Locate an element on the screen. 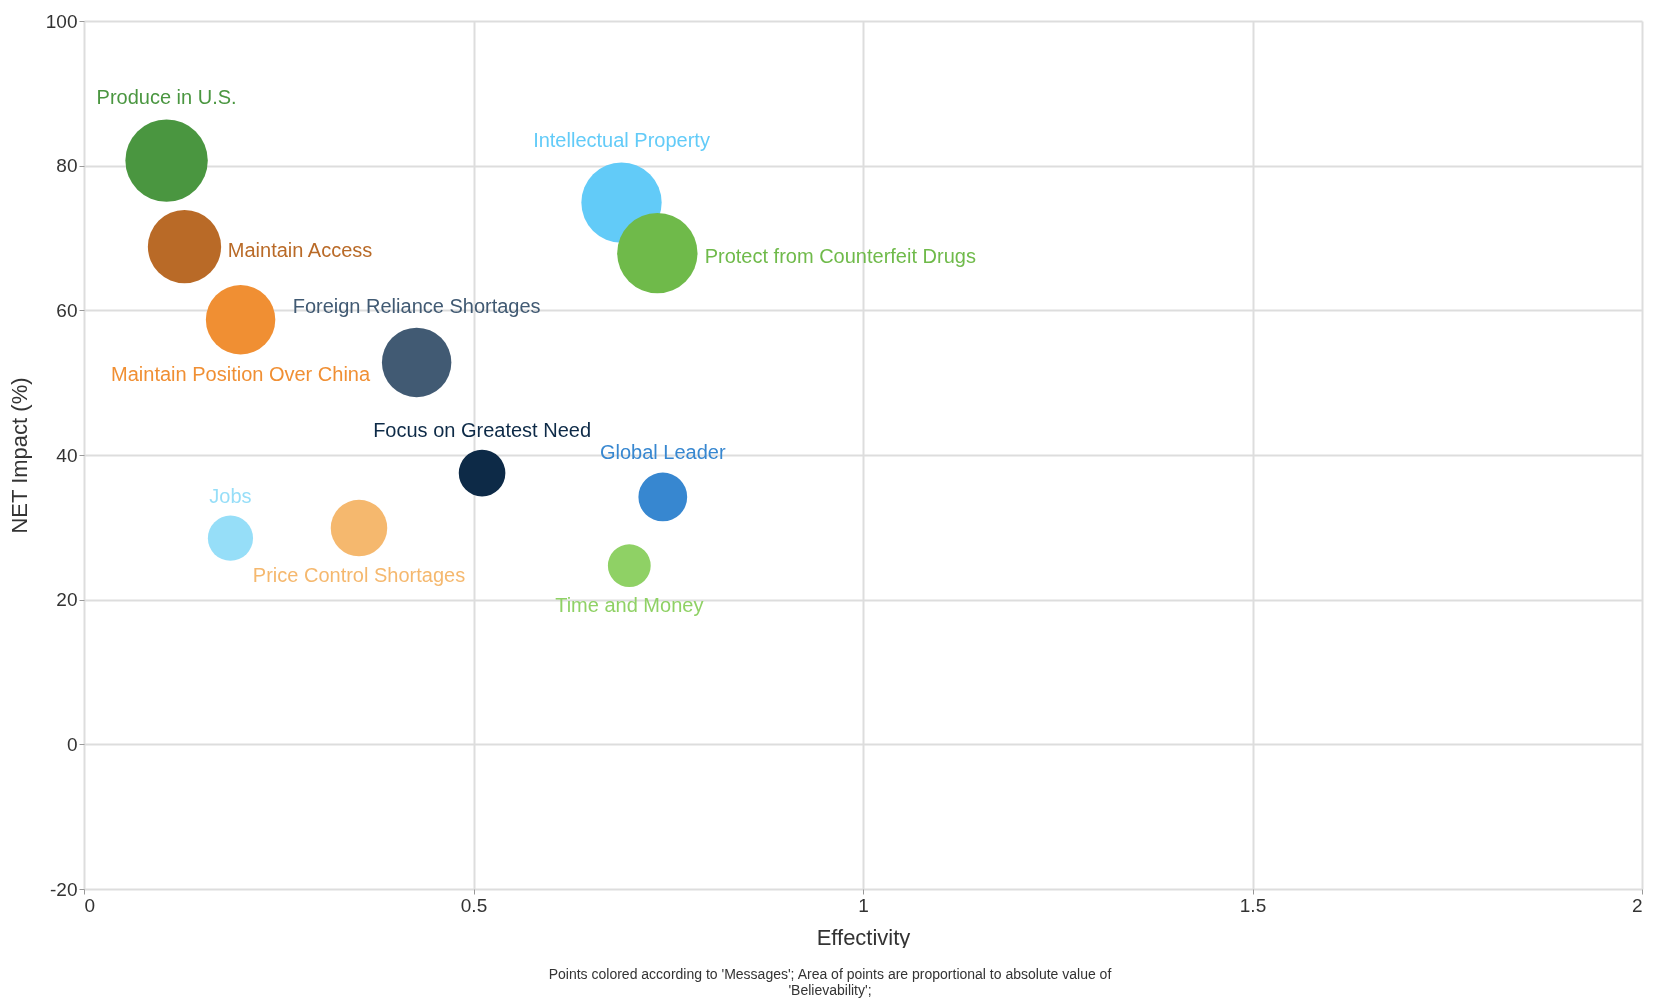 This screenshot has height=1004, width=1660. x-tick-label: 1 is located at coordinates (863, 905).